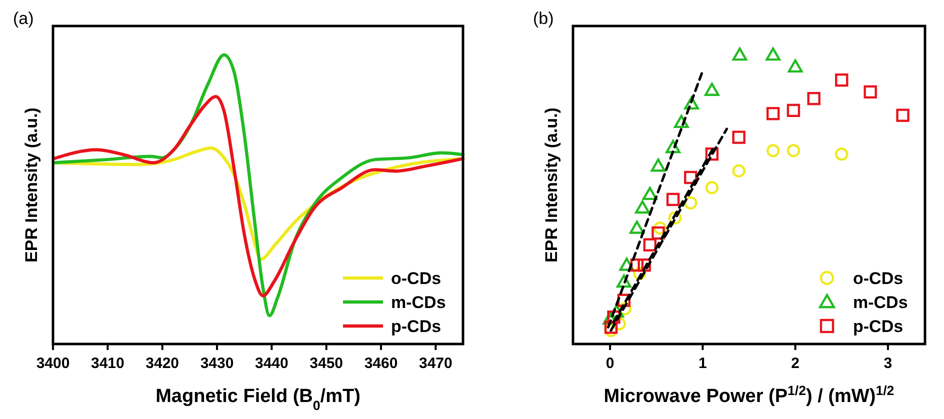  Describe the element at coordinates (543, 18) in the screenshot. I see `chart-title: (b)` at that location.